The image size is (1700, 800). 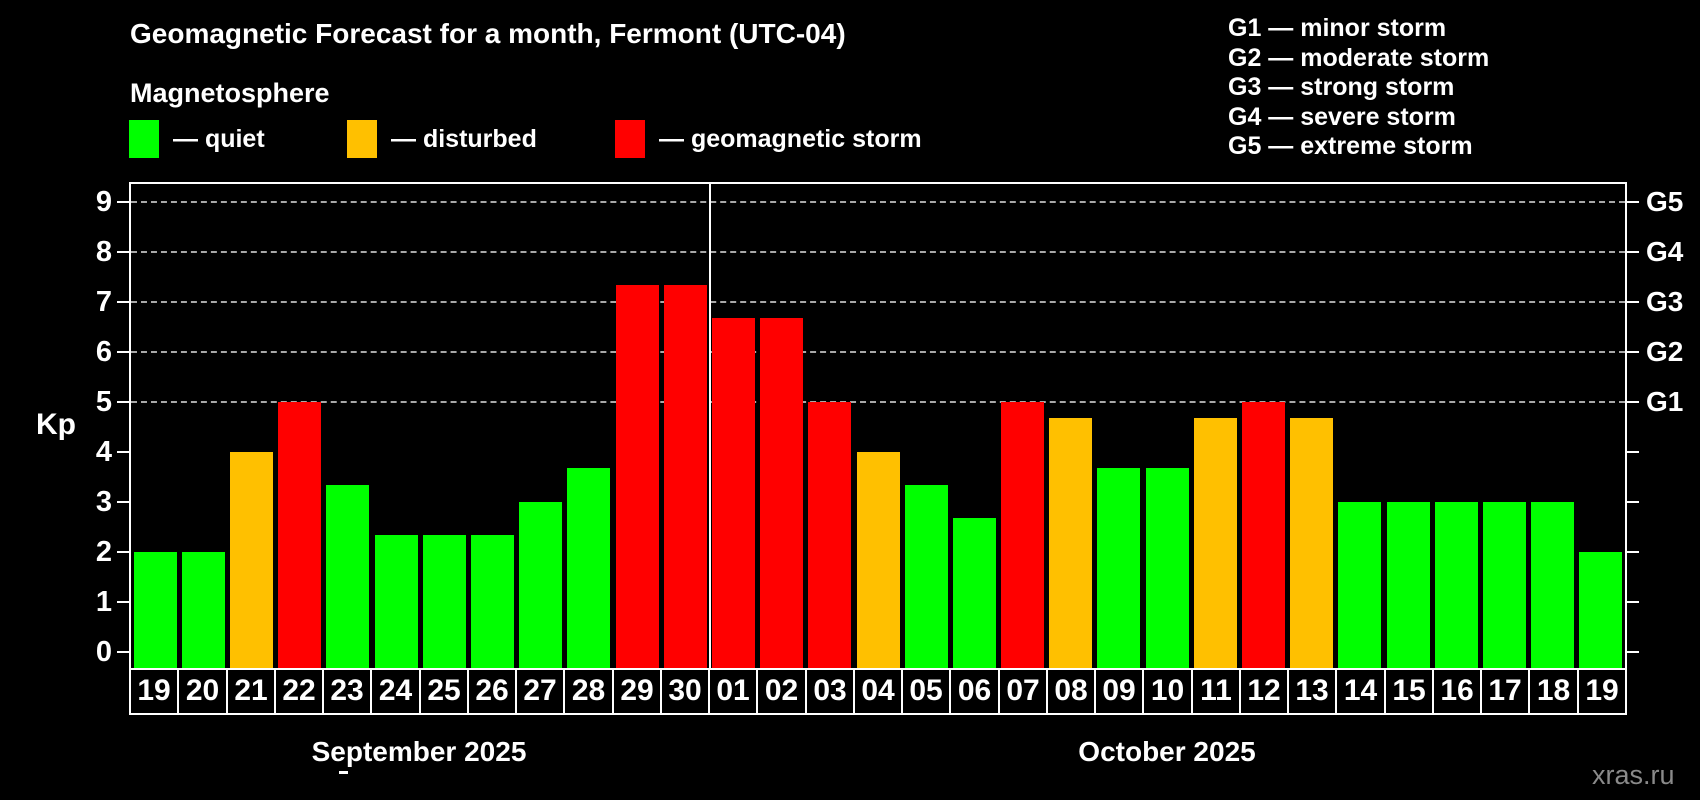 I want to click on y-axis-label-0: 0, so click(x=103, y=652).